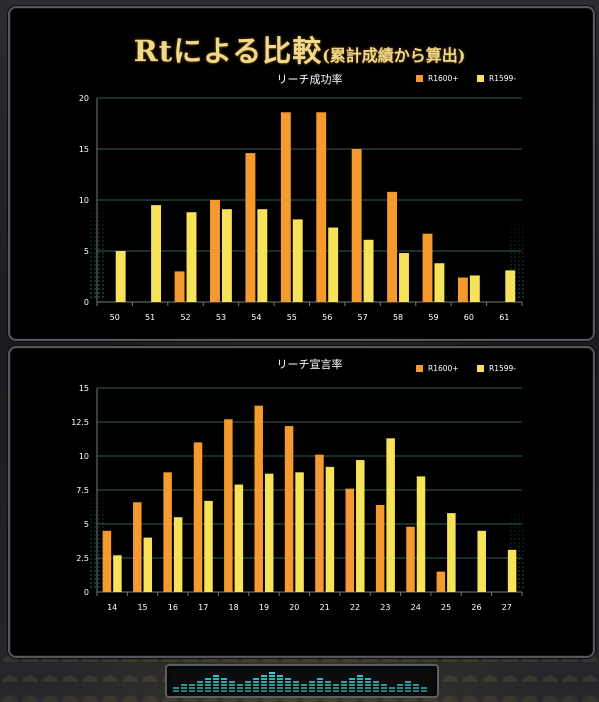 This screenshot has width=599, height=702. Describe the element at coordinates (398, 317) in the screenshot. I see `x-tick-label: 58` at that location.